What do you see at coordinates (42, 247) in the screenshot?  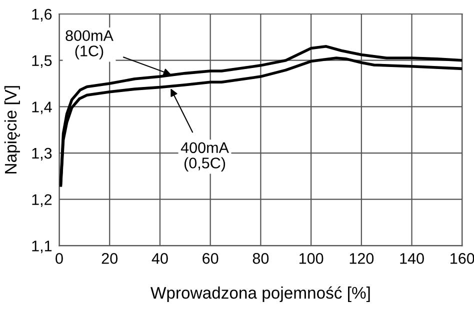 I see `y-tick-label: 1,1` at bounding box center [42, 247].